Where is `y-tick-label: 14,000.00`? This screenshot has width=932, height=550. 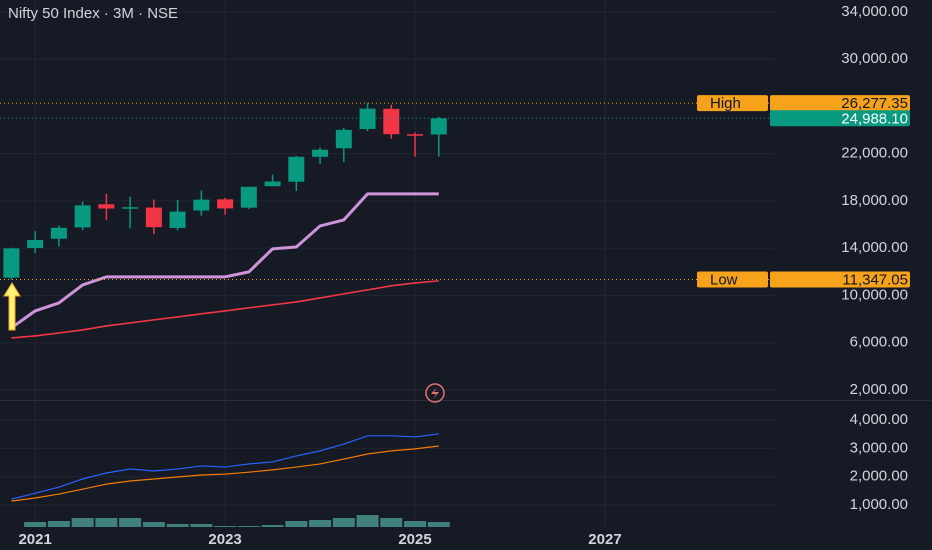
y-tick-label: 14,000.00 is located at coordinates (874, 247).